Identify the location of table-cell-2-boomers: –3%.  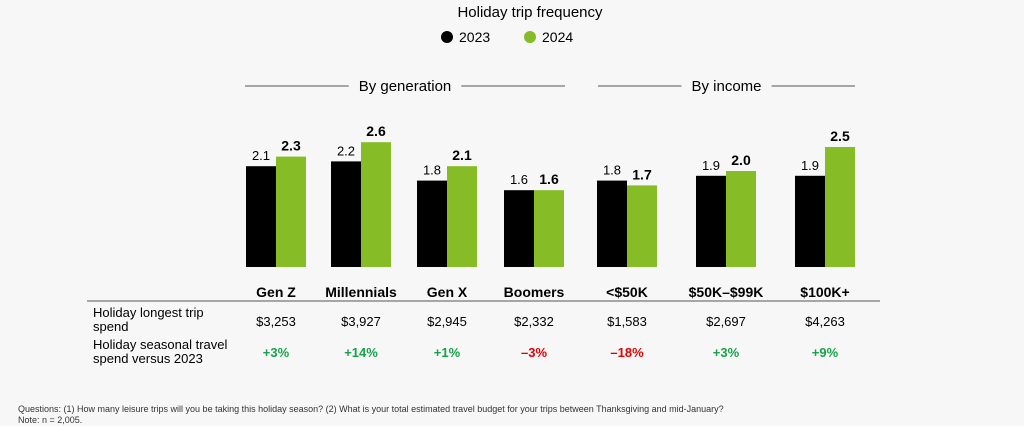
(534, 352).